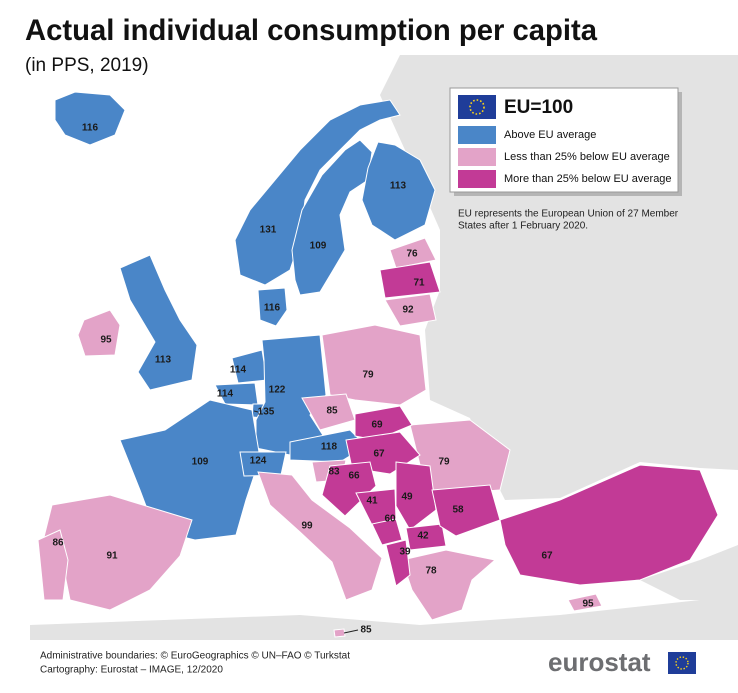  Describe the element at coordinates (390, 519) in the screenshot. I see `country-value: 60` at that location.